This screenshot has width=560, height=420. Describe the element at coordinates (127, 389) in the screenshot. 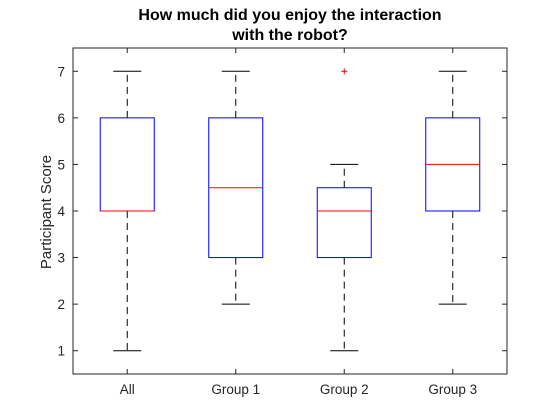

I see `x-tick-label: All` at that location.